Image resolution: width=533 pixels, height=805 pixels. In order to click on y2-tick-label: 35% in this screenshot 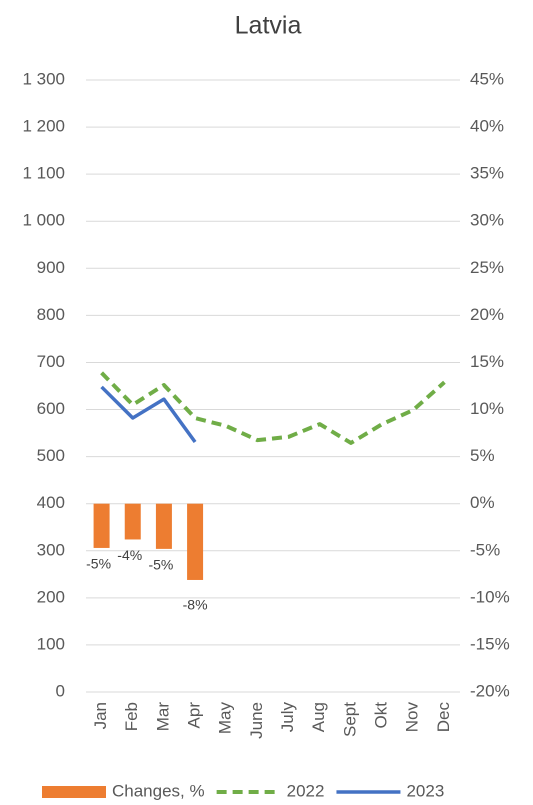, I will do `click(487, 173)`.